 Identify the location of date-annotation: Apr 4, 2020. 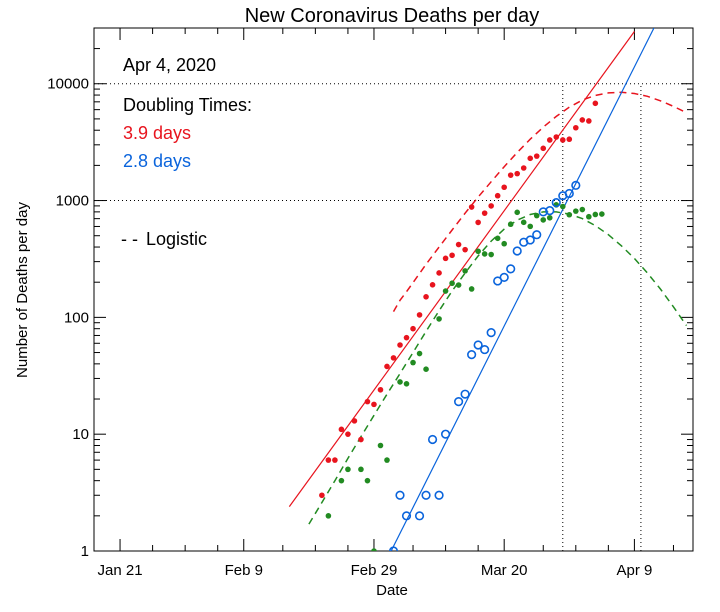
(169, 65).